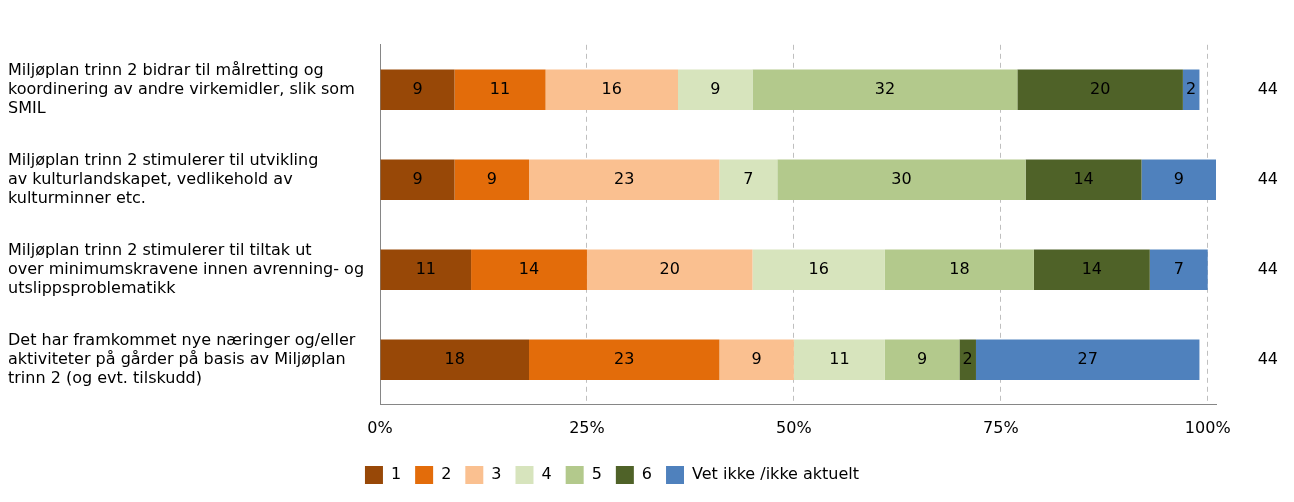 The image size is (1294, 502). I want to click on x-tick-label: 75%, so click(1001, 427).